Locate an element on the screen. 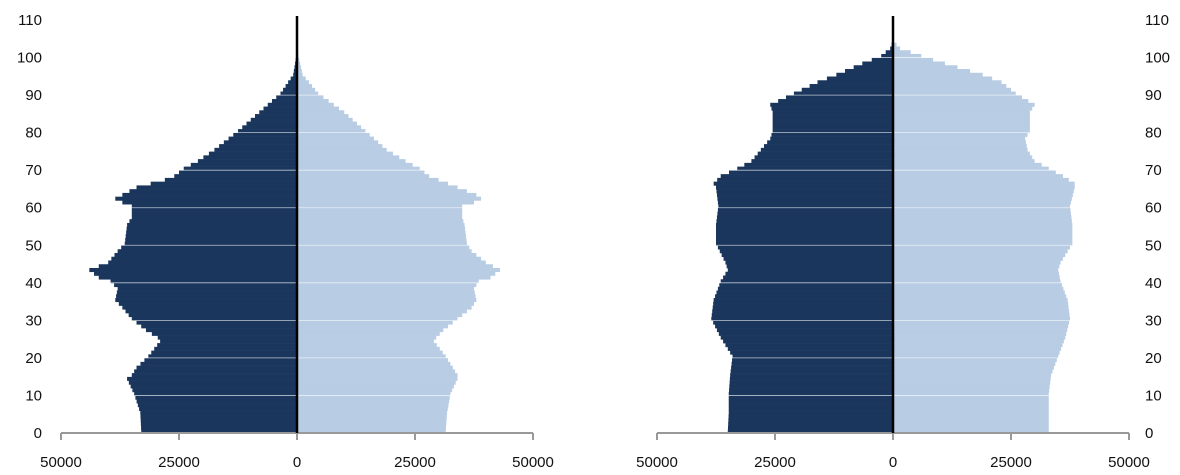 The width and height of the screenshot is (1180, 475). y-tick-label: 100 is located at coordinates (1157, 58).